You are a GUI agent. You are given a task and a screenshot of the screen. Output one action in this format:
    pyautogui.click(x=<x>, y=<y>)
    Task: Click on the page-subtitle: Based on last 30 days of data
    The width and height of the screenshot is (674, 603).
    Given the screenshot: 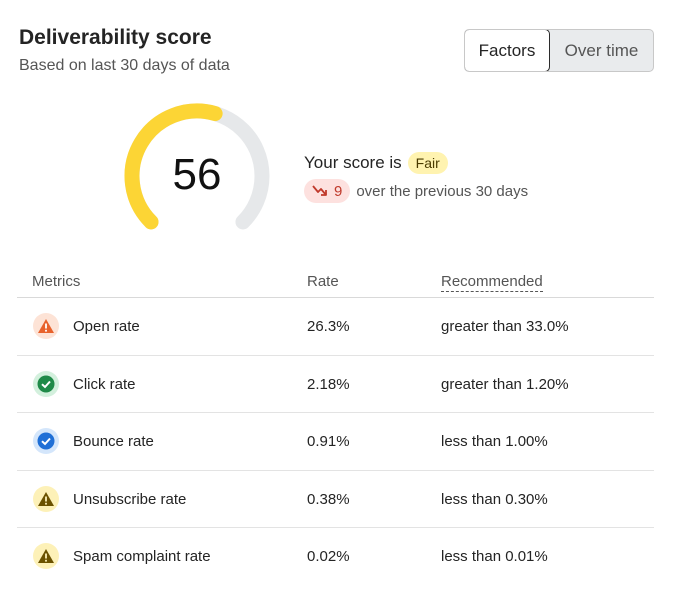 What is the action you would take?
    pyautogui.click(x=124, y=65)
    